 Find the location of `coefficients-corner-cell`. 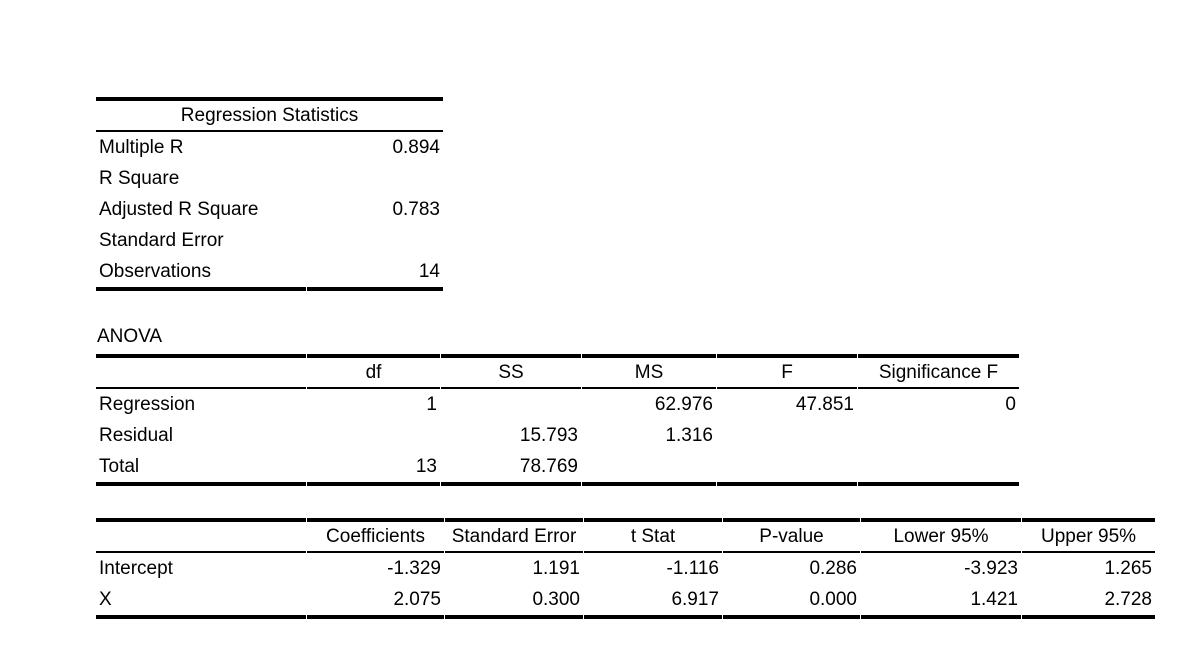

coefficients-corner-cell is located at coordinates (201, 535).